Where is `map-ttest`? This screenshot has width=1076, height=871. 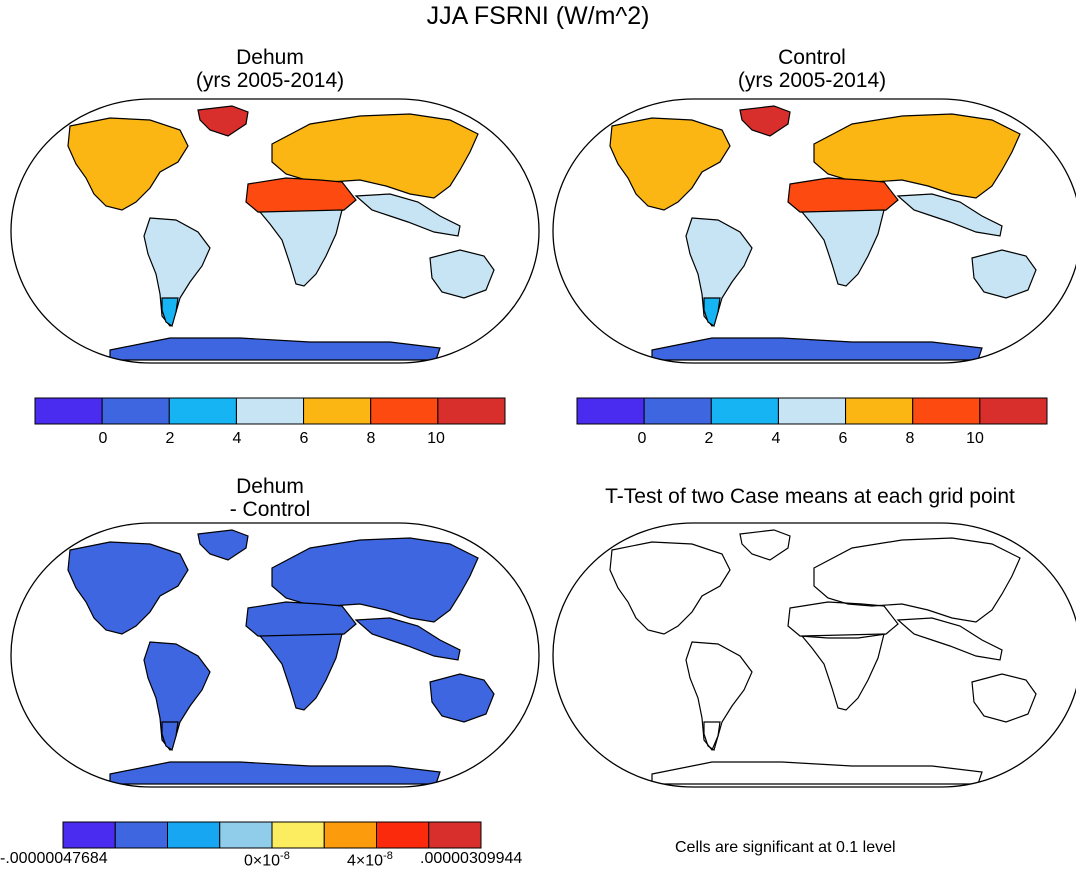
map-ttest is located at coordinates (814, 655).